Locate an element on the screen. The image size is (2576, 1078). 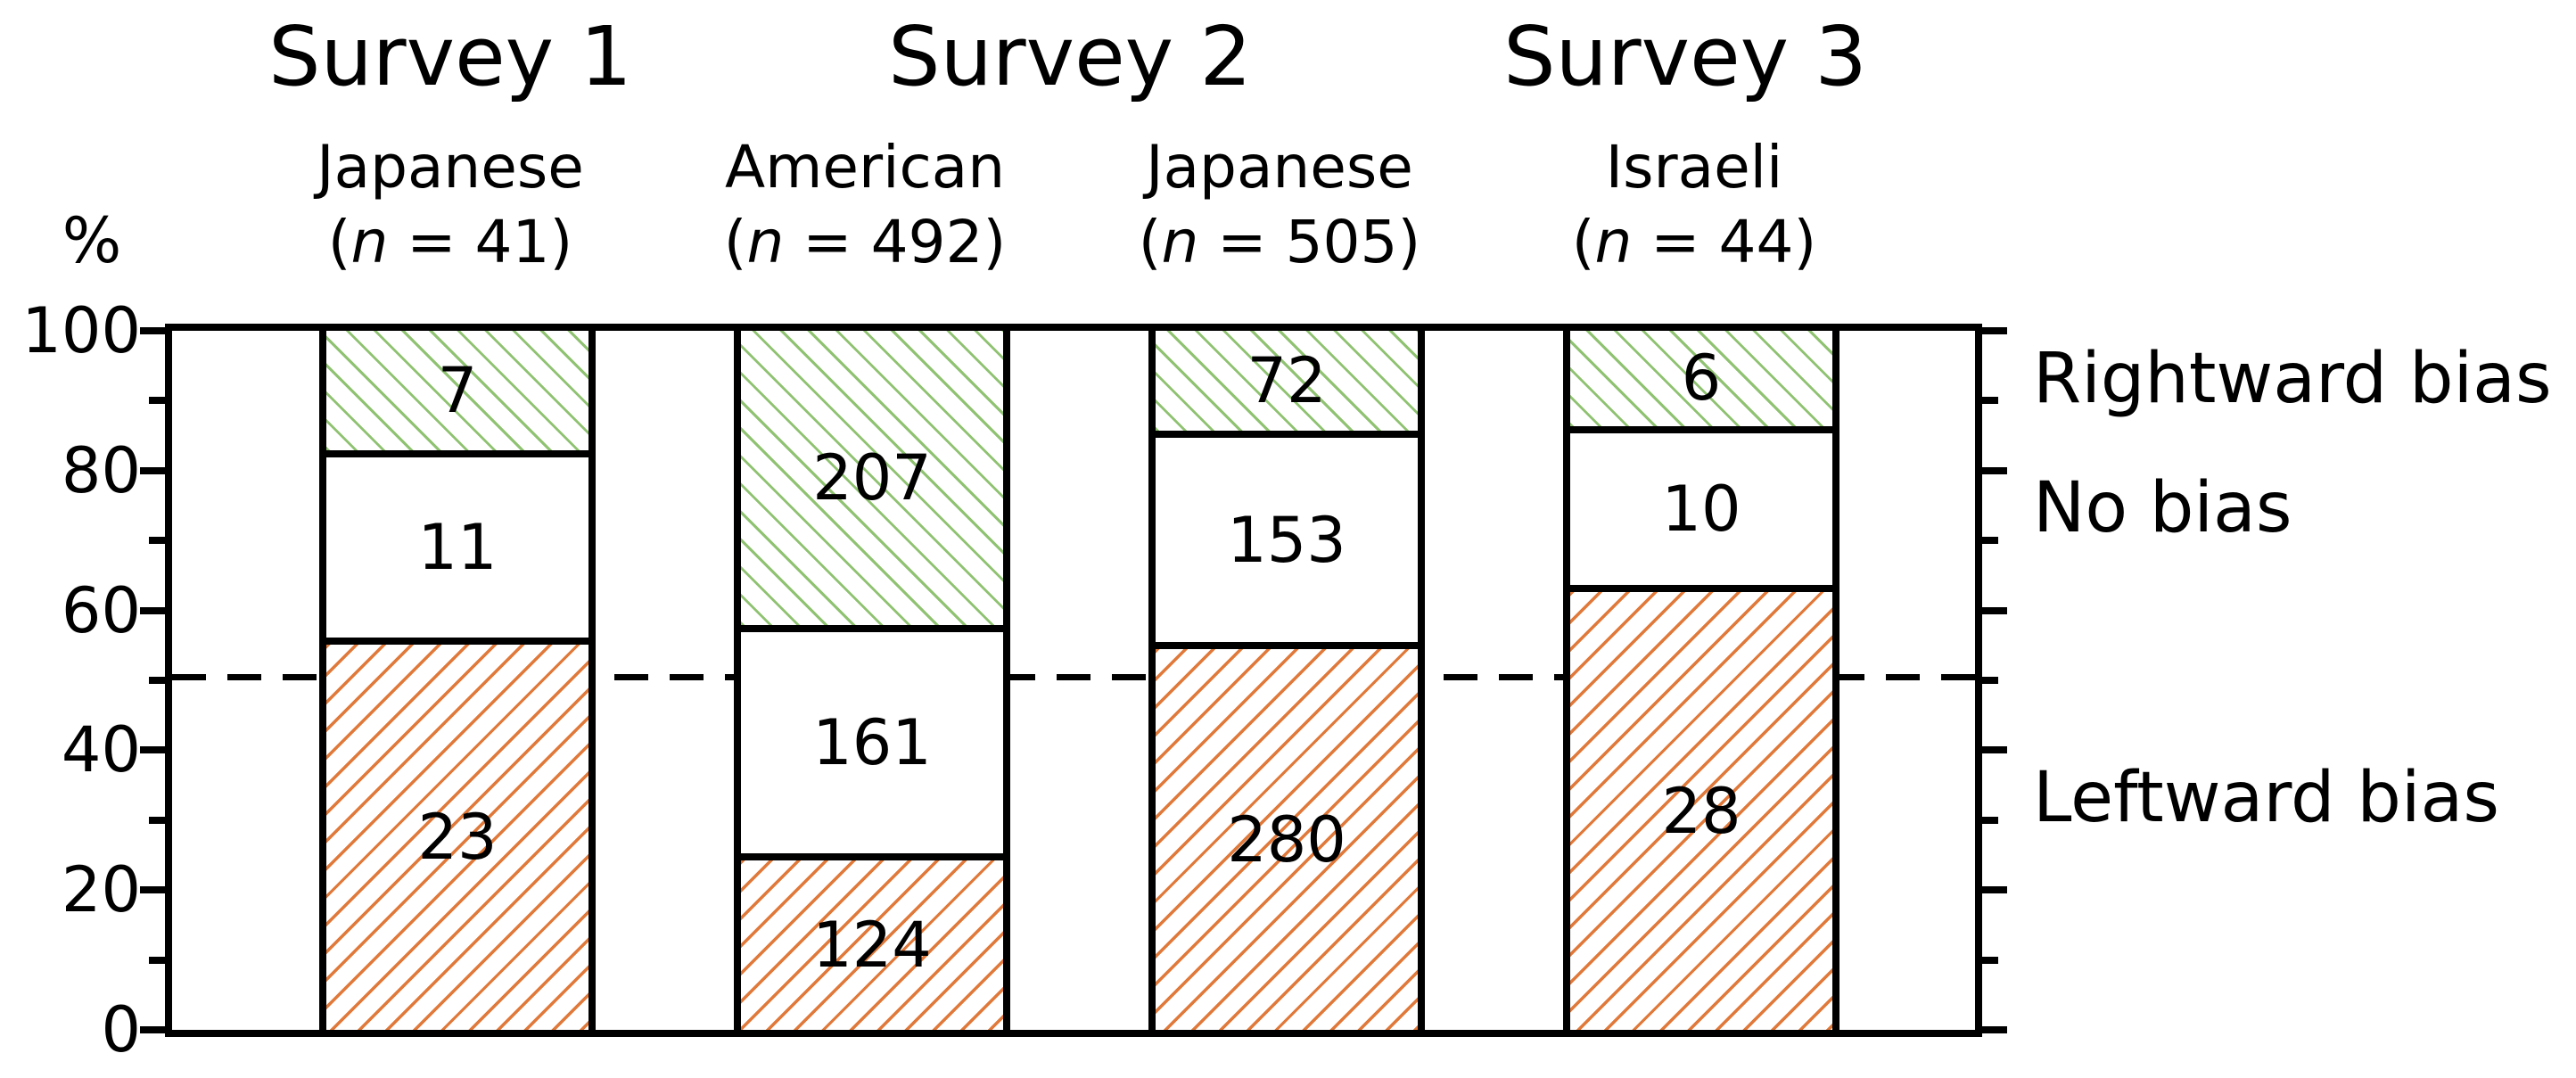
sample-size-label: (n = 505) is located at coordinates (1279, 242).